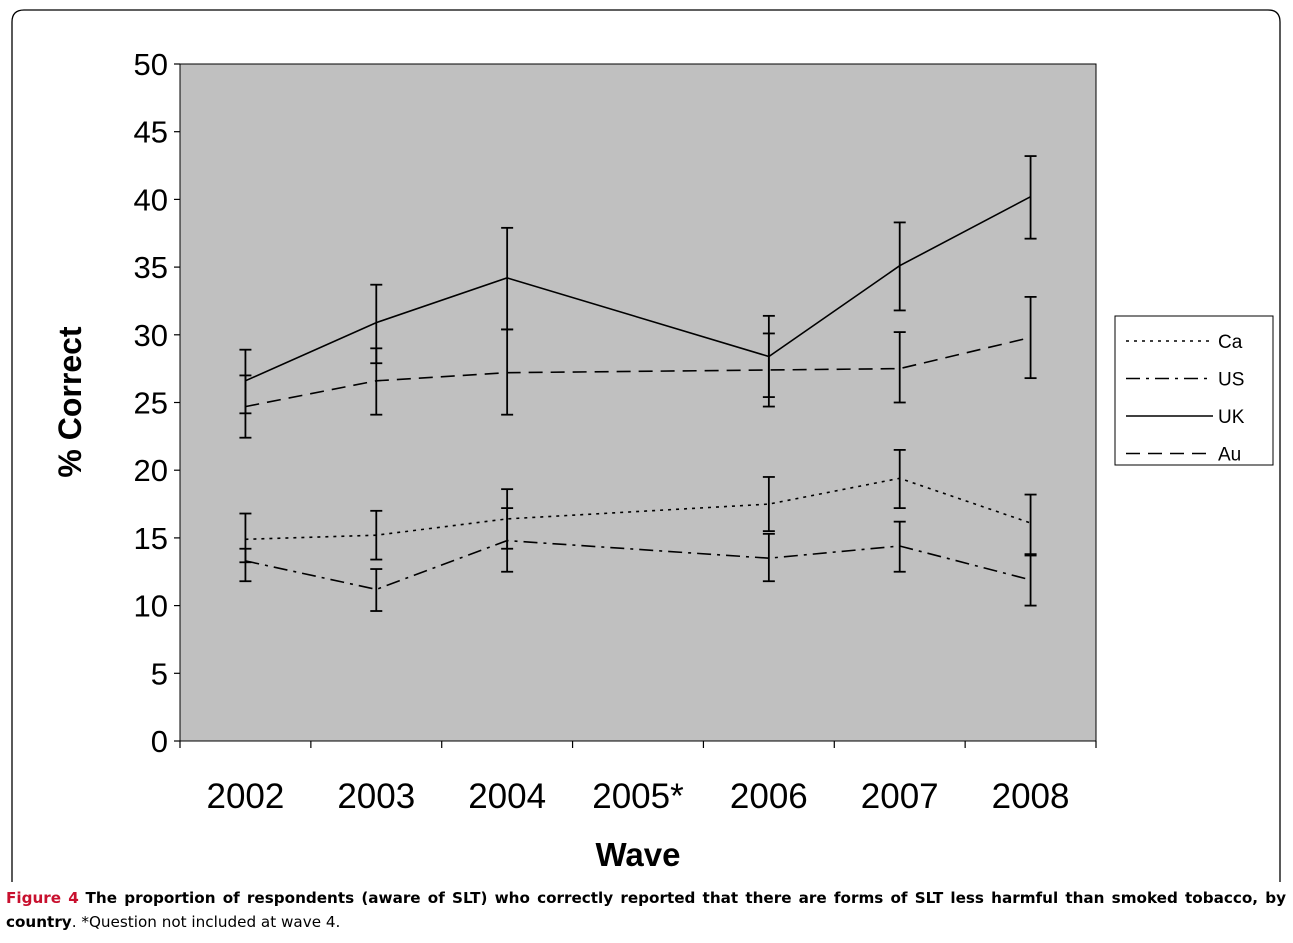 This screenshot has width=1293, height=943. Describe the element at coordinates (151, 403) in the screenshot. I see `y-tick-label: 25` at that location.